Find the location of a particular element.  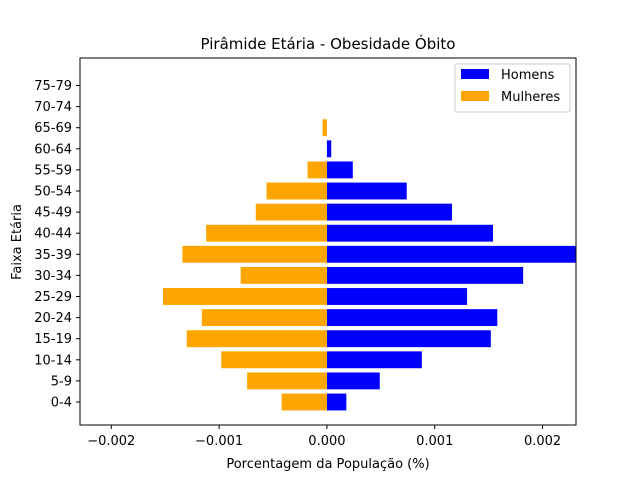

x-axis-title: Porcentagem da População (%) is located at coordinates (327, 464).